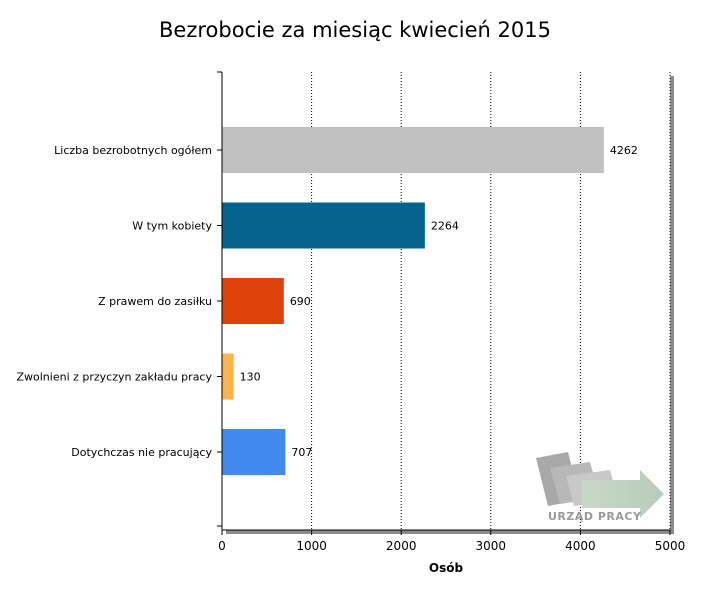 The image size is (710, 600). Describe the element at coordinates (624, 150) in the screenshot. I see `value-label-1: 4262` at that location.